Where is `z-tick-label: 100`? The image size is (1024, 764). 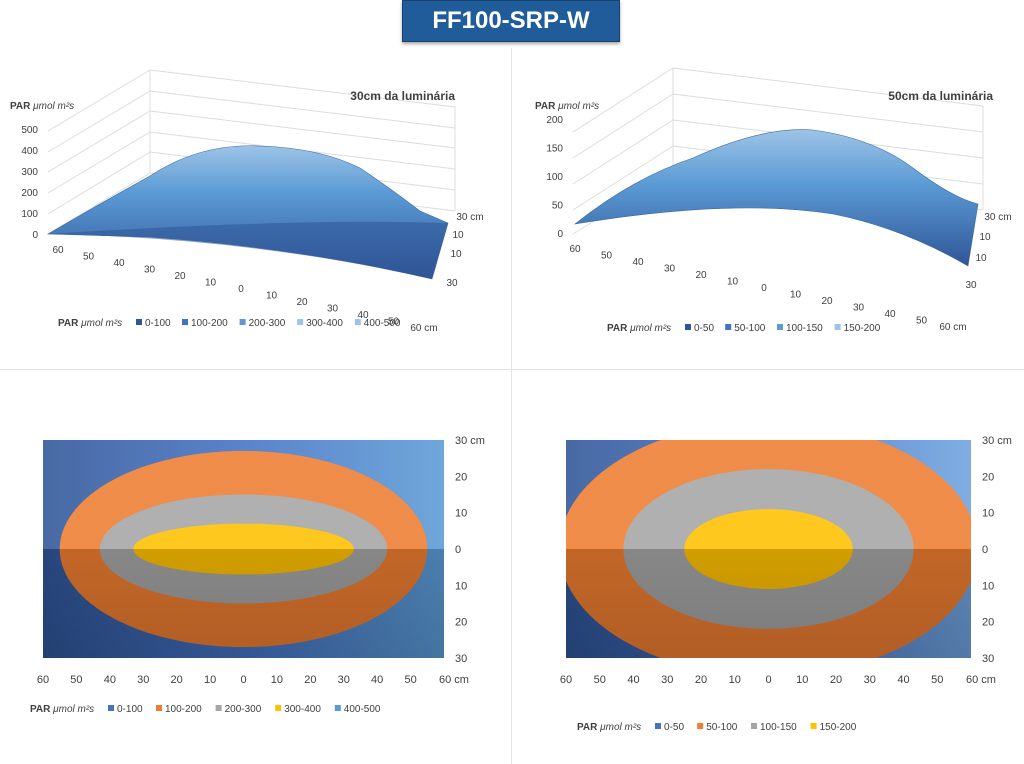 z-tick-label: 100 is located at coordinates (29, 214).